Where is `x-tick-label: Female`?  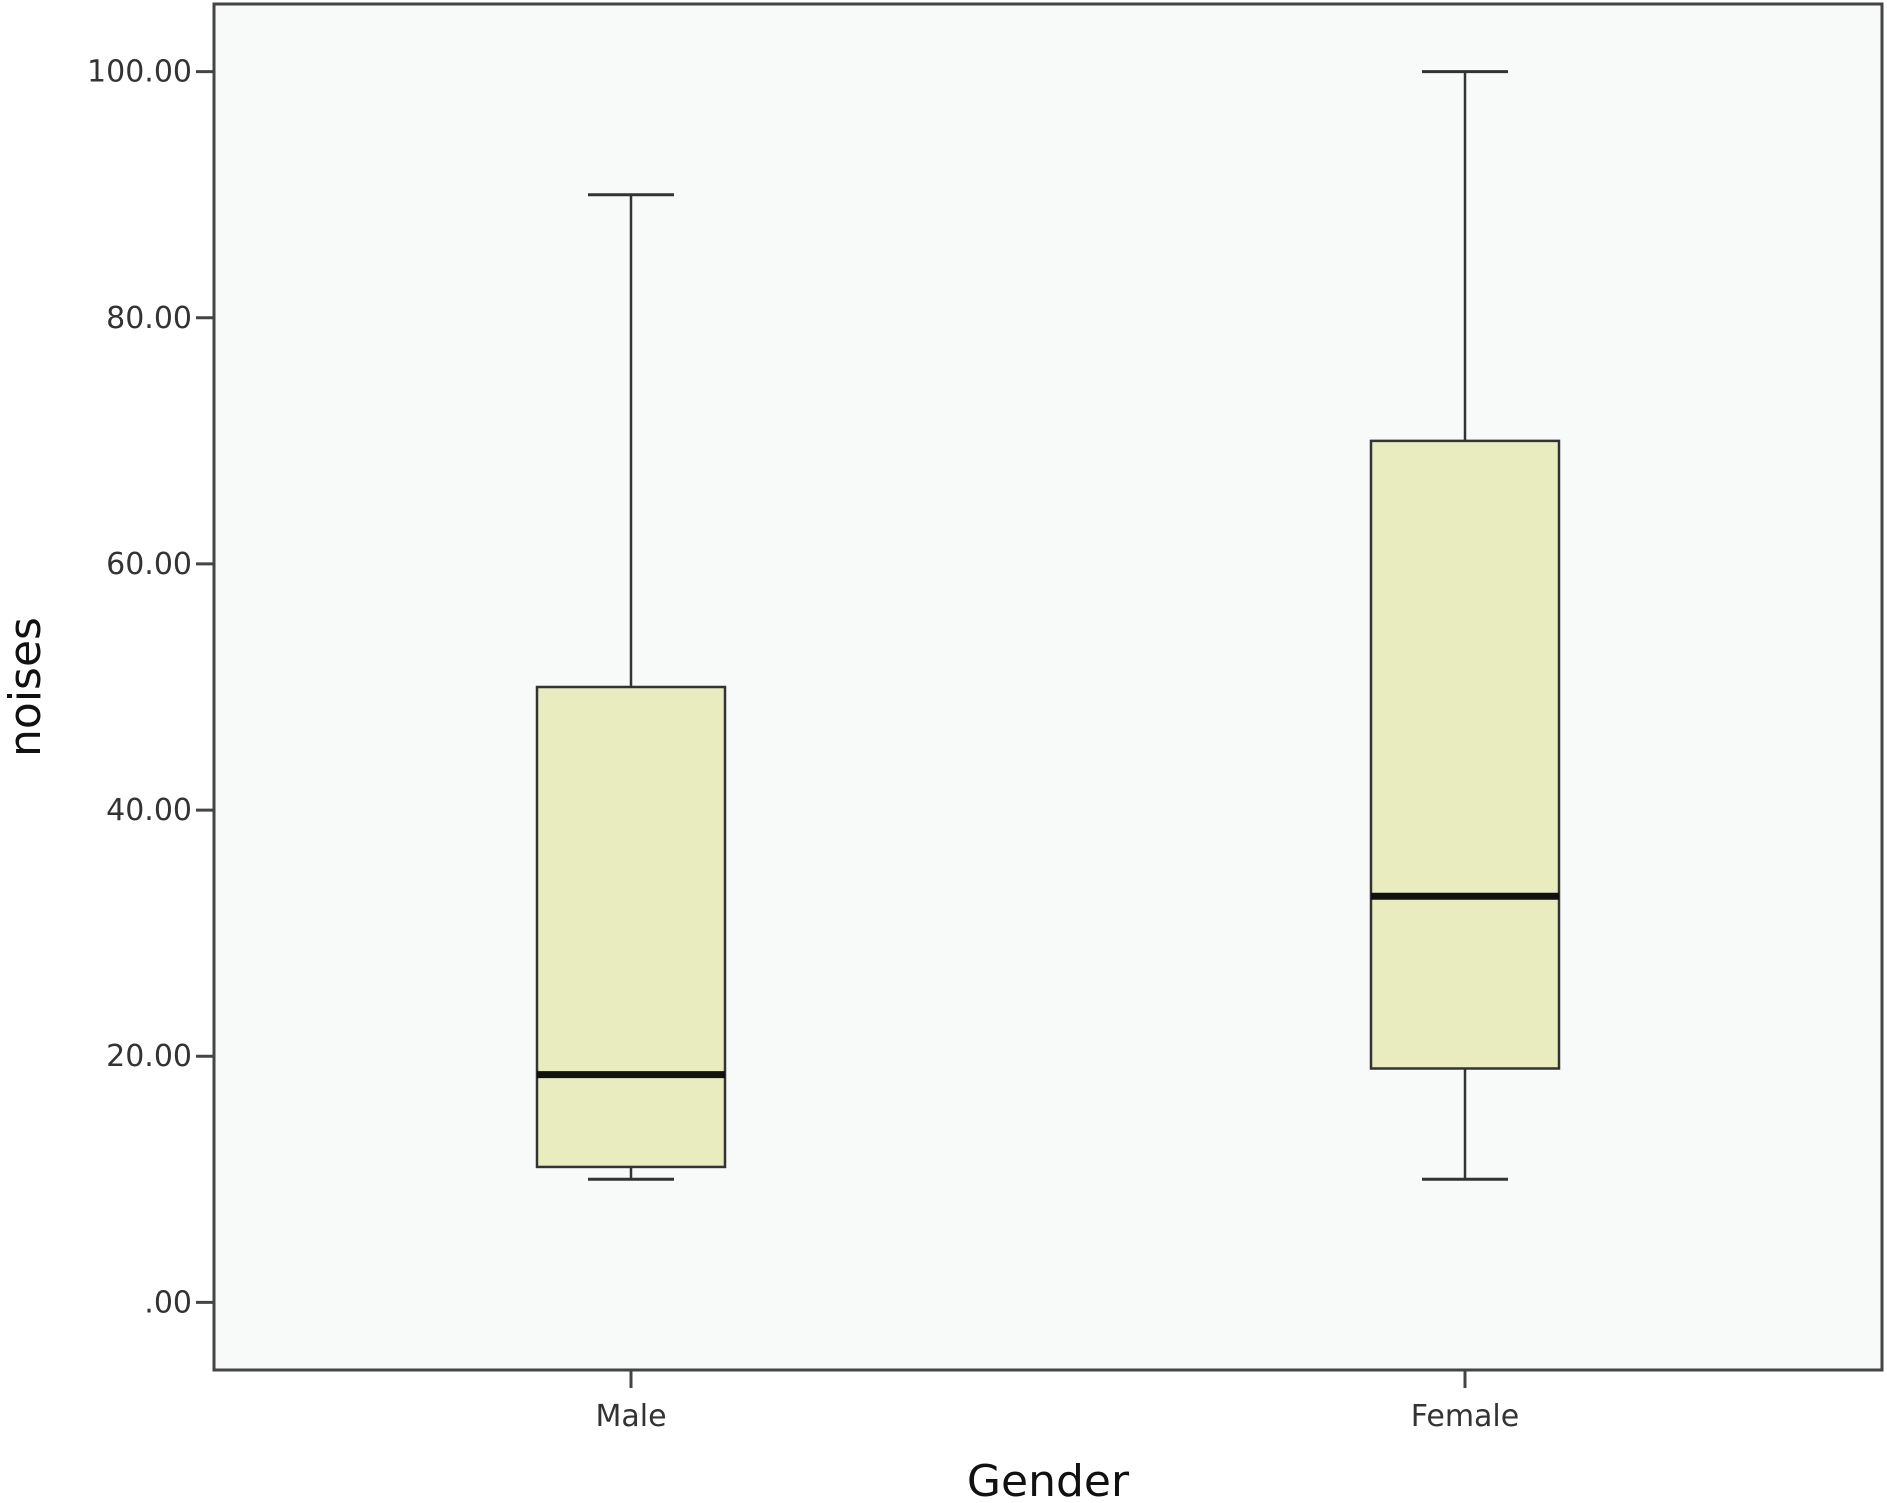
x-tick-label: Female is located at coordinates (1465, 1416).